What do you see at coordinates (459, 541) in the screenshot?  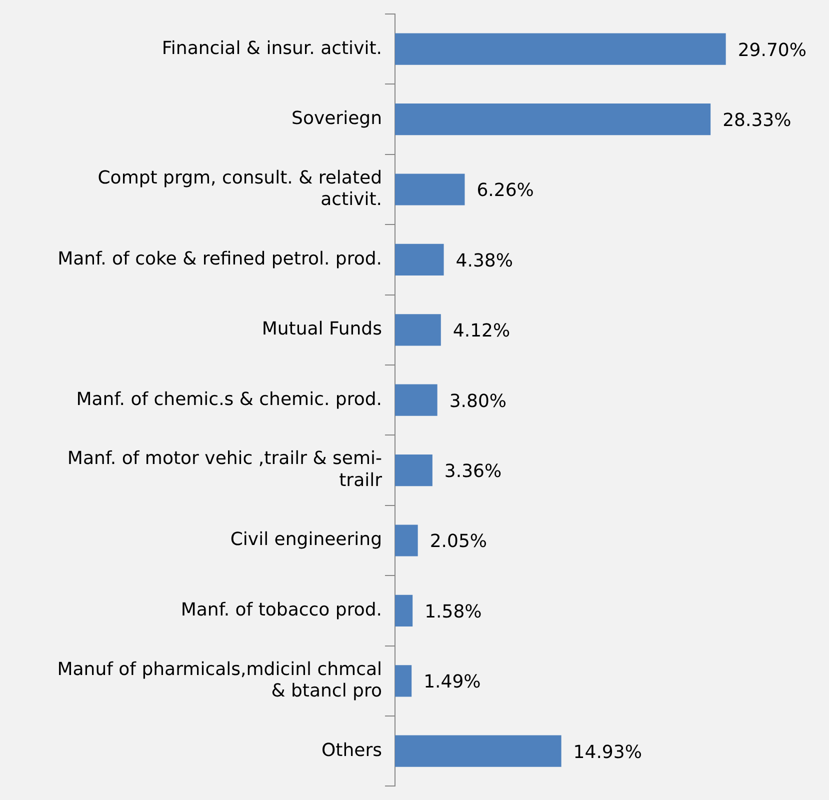 I see `data-label: 2.05%` at bounding box center [459, 541].